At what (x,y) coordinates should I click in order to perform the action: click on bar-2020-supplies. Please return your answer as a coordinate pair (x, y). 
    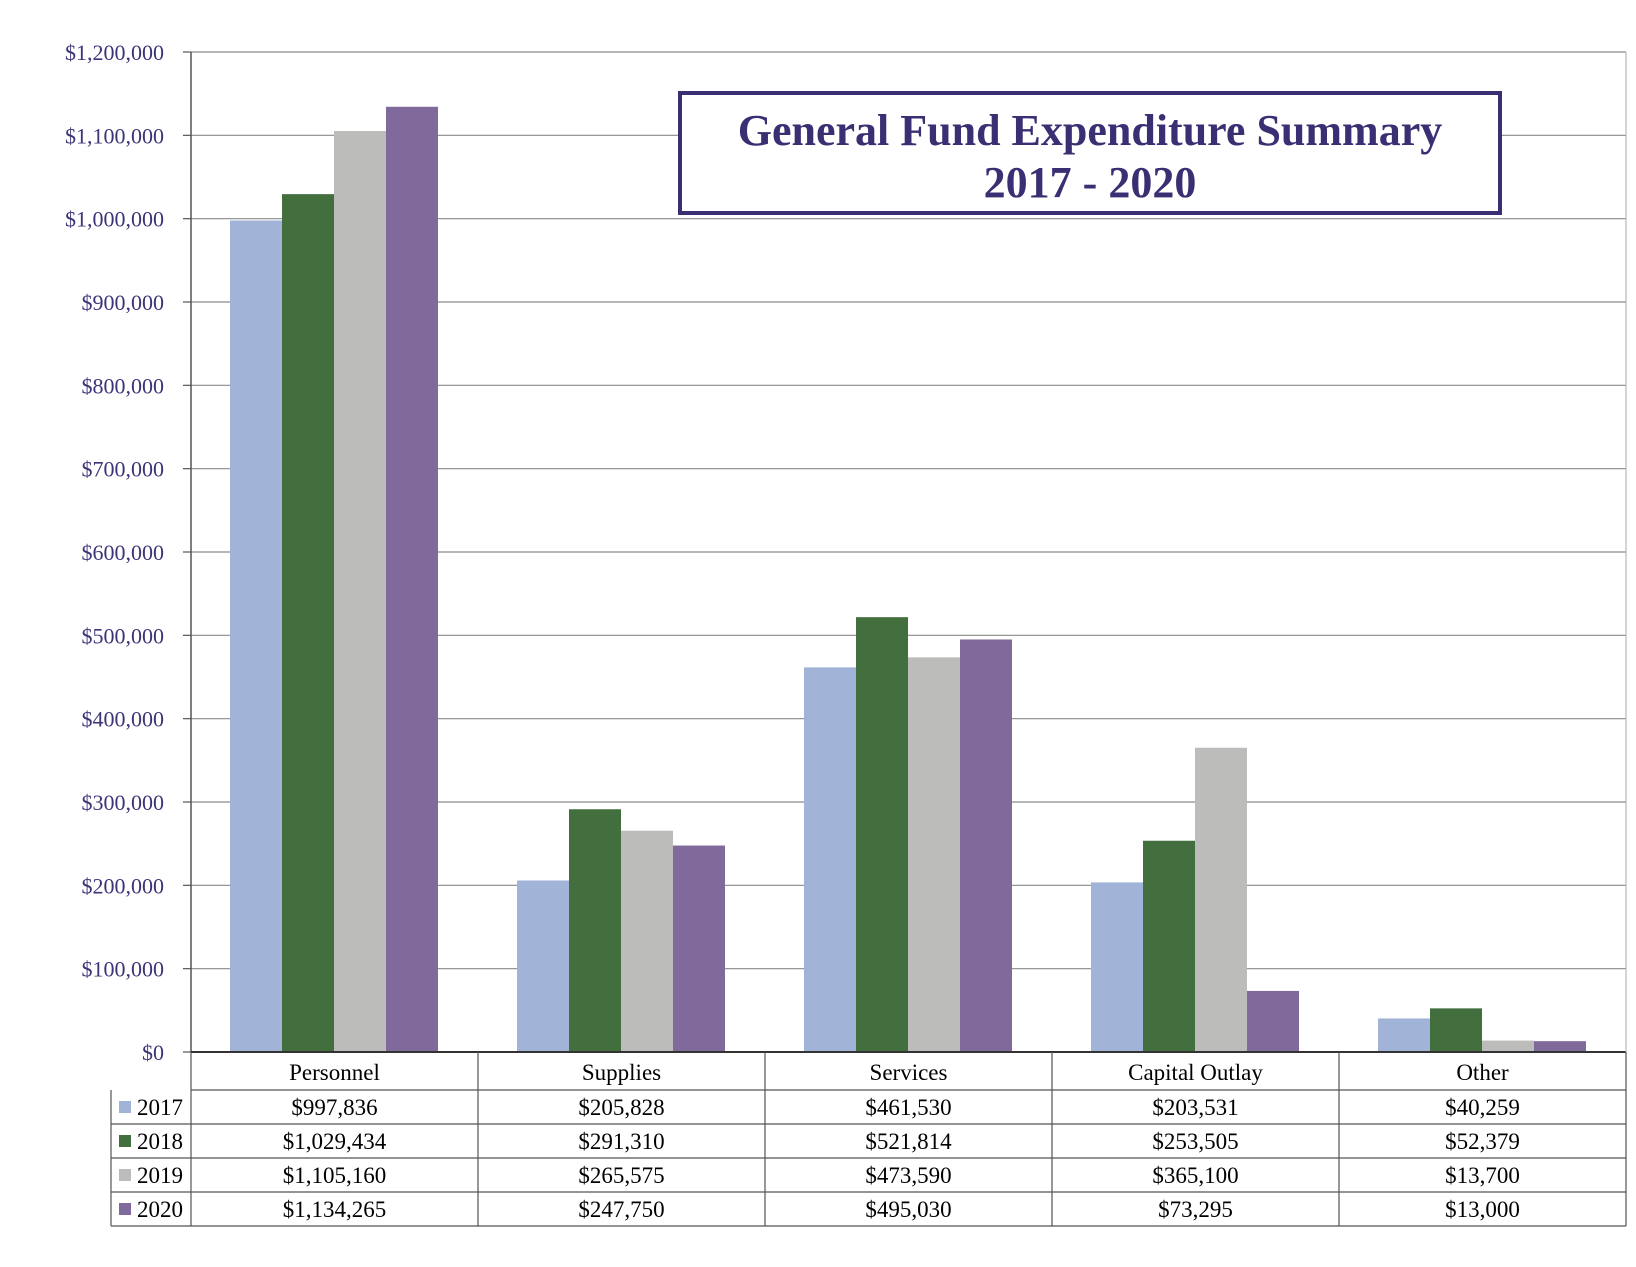
    Looking at the image, I should click on (699, 948).